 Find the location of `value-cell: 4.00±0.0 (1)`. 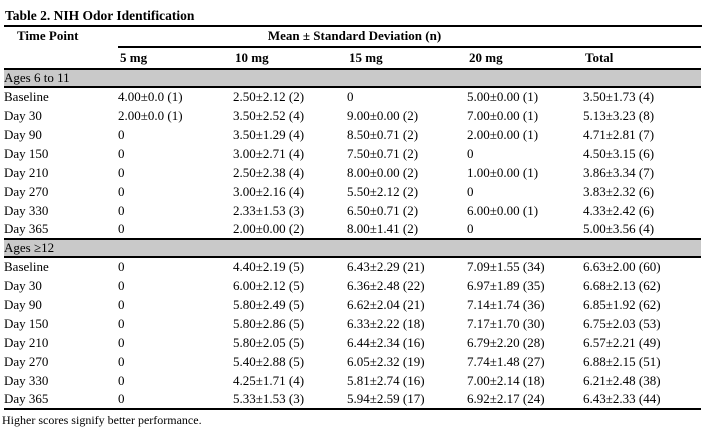

value-cell: 4.00±0.0 (1) is located at coordinates (150, 96).